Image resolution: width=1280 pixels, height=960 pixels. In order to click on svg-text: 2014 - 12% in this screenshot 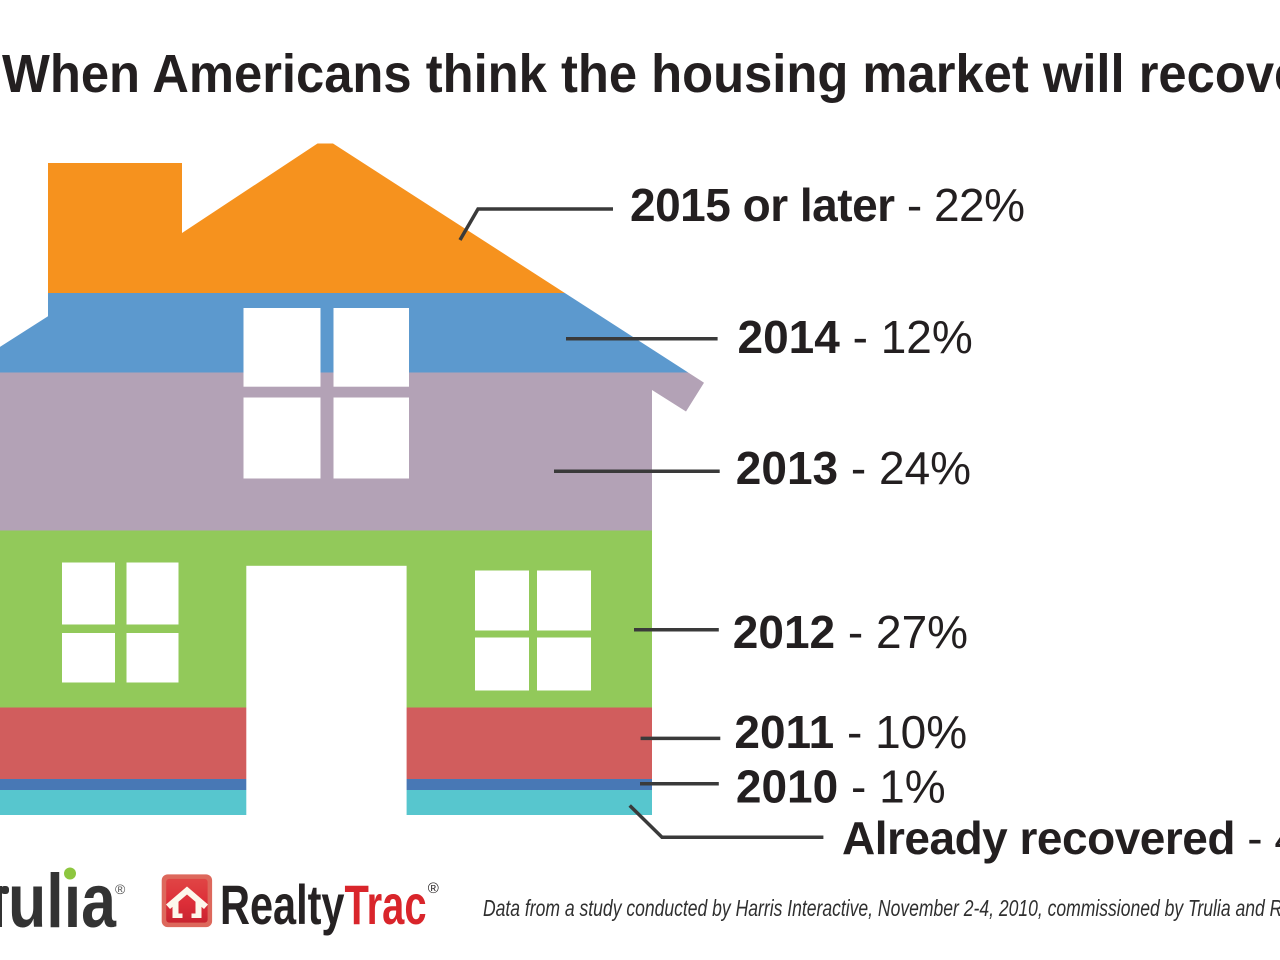, I will do `click(855, 337)`.